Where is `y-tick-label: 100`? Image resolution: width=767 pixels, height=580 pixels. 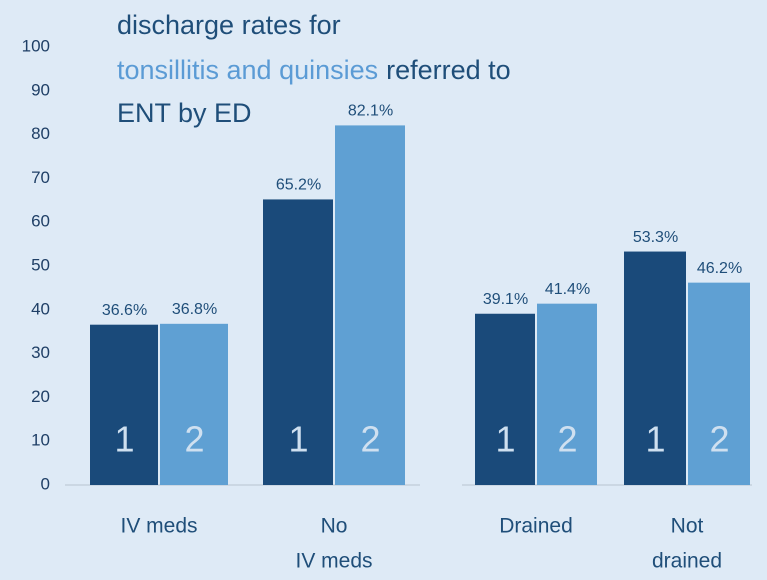
y-tick-label: 100 is located at coordinates (36, 45).